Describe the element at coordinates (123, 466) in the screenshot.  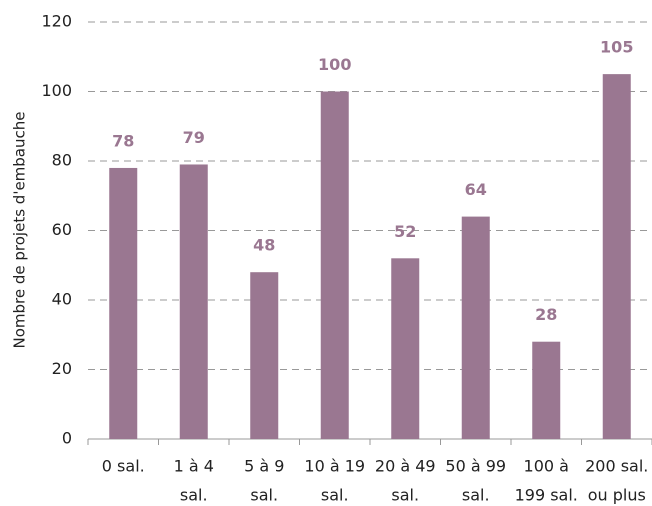
I see `x-tick-label: 0 sal.` at that location.